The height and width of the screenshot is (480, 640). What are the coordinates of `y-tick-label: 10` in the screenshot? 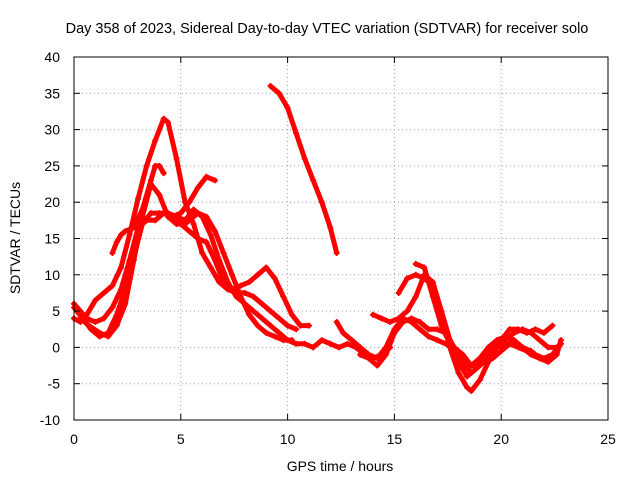 It's located at (52, 275).